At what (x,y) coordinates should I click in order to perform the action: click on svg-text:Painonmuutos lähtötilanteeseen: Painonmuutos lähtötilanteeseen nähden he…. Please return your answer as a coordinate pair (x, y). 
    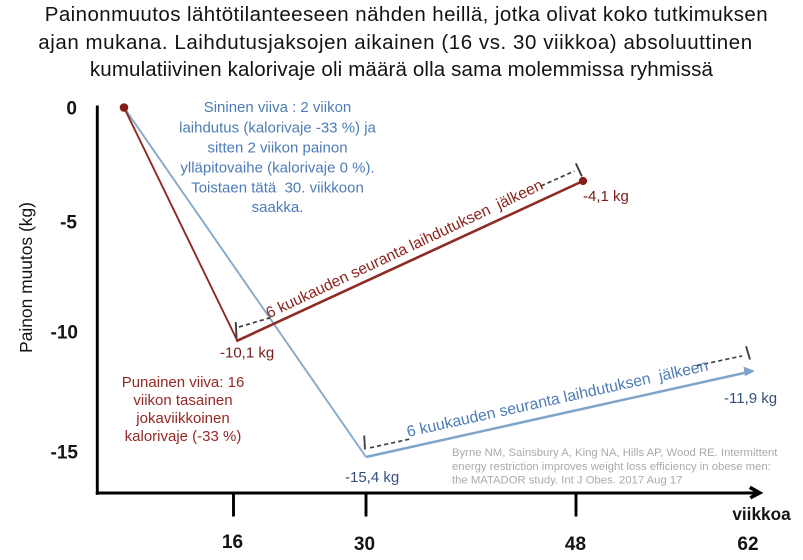
    Looking at the image, I should click on (406, 14).